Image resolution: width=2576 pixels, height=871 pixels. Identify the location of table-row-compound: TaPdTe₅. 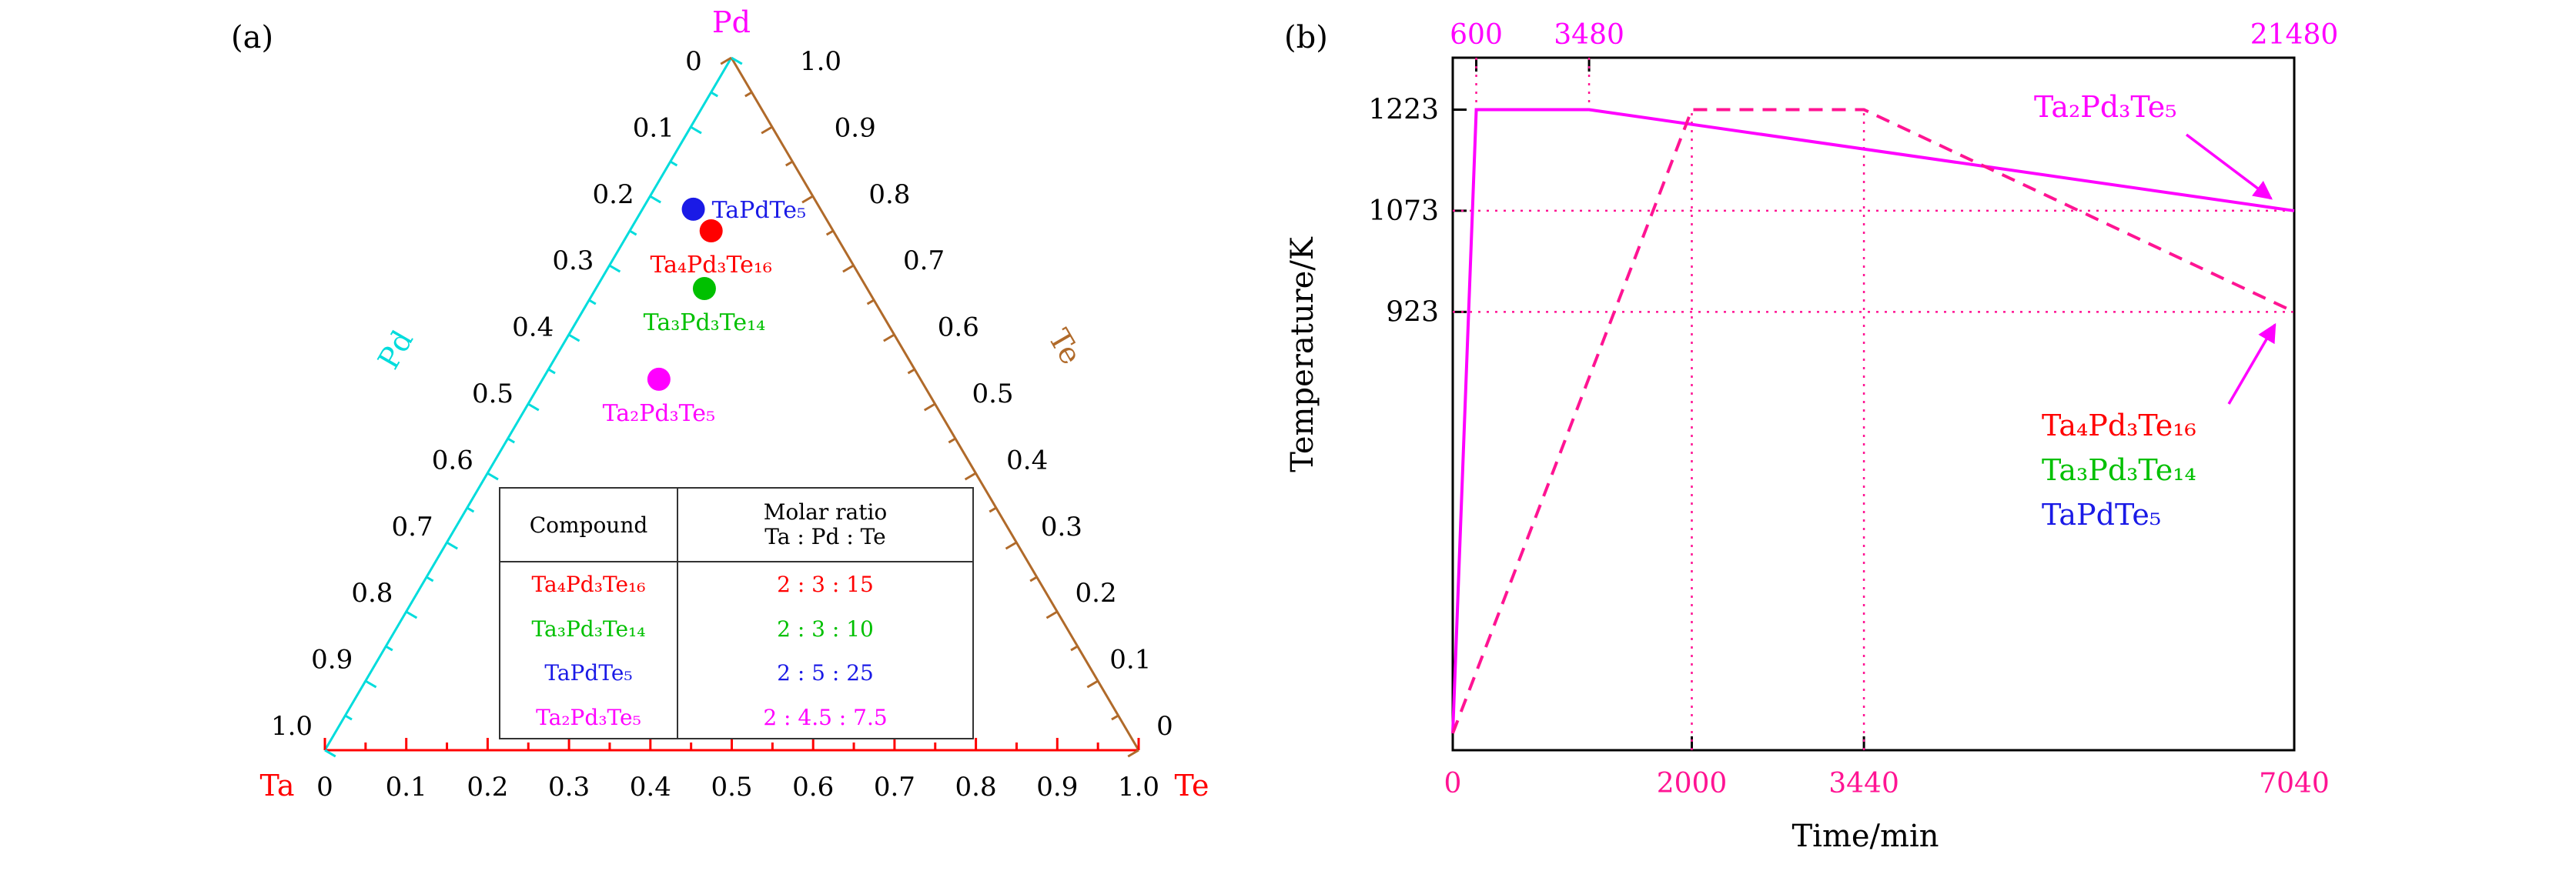
(589, 674).